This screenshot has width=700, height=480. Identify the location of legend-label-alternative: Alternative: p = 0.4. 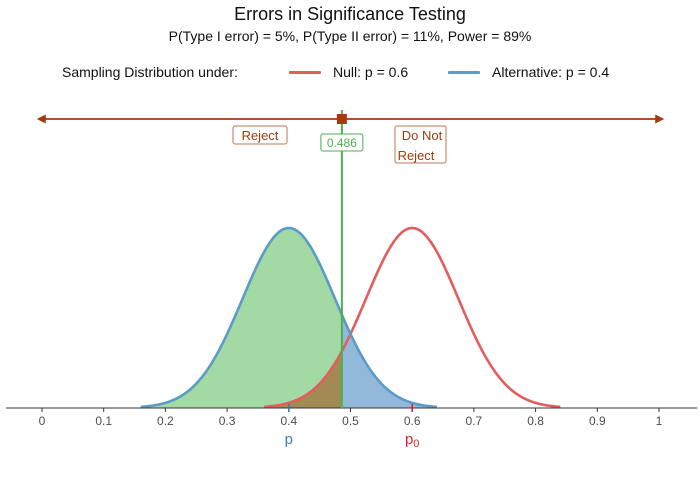
(551, 72).